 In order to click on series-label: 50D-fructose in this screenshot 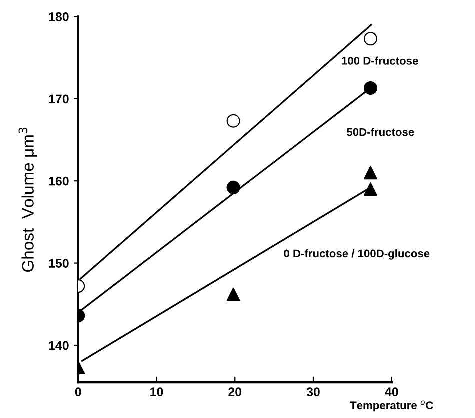, I will do `click(380, 132)`.